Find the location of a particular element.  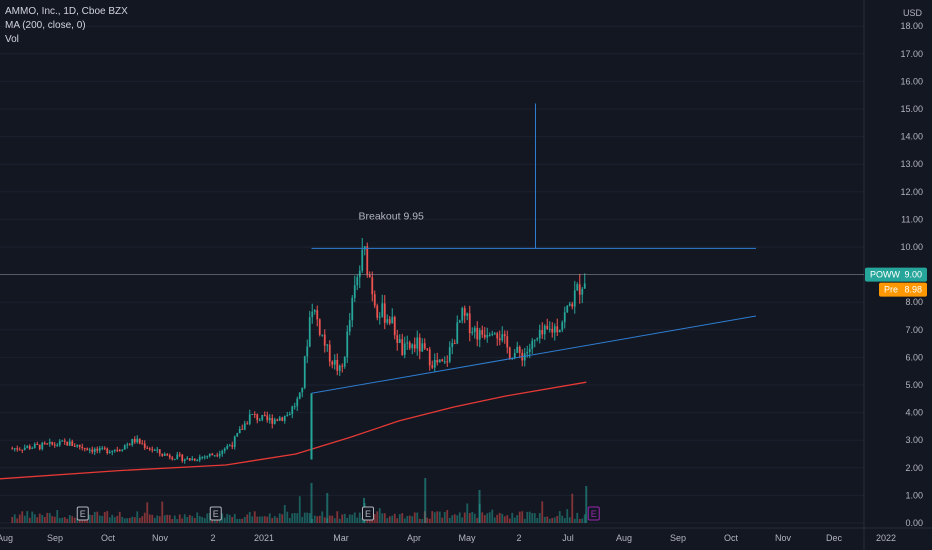

time-axis-label: 2 is located at coordinates (518, 538).